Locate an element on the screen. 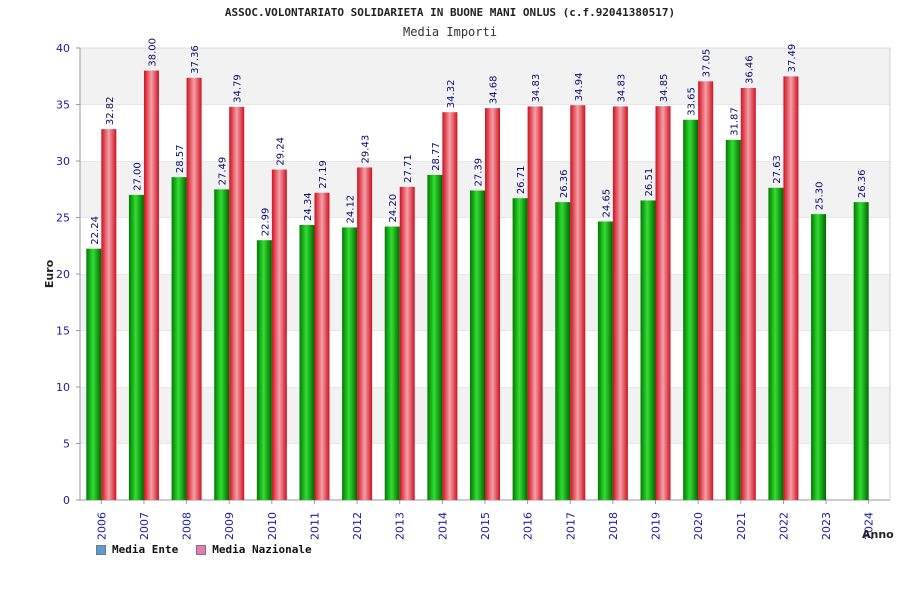  x-tick-label: 2016 is located at coordinates (528, 526).